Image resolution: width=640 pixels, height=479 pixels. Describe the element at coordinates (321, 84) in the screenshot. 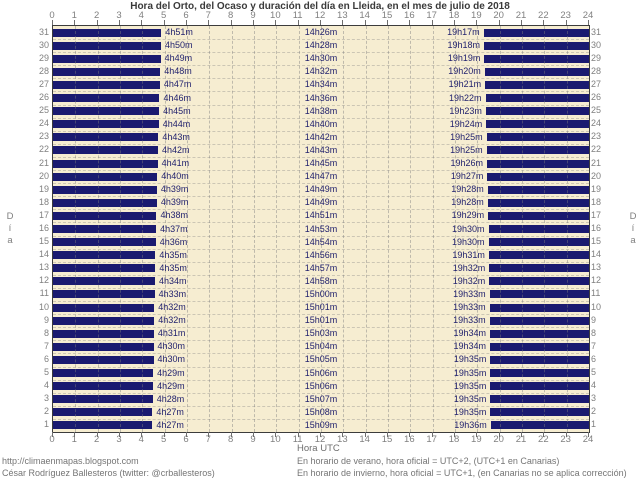

I see `day-duration-label: 14h34m` at that location.